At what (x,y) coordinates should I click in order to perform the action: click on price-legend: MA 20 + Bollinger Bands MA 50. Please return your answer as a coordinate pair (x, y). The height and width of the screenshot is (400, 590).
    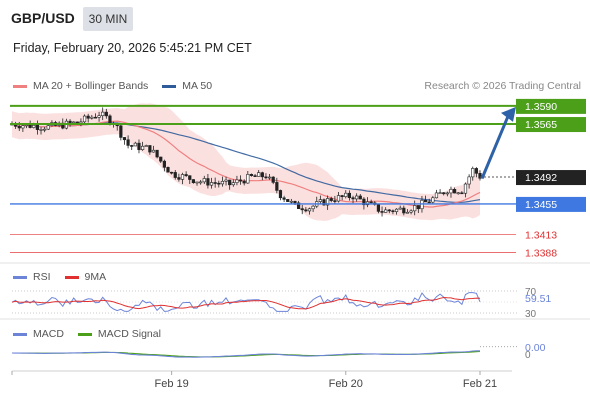
    Looking at the image, I should click on (112, 86).